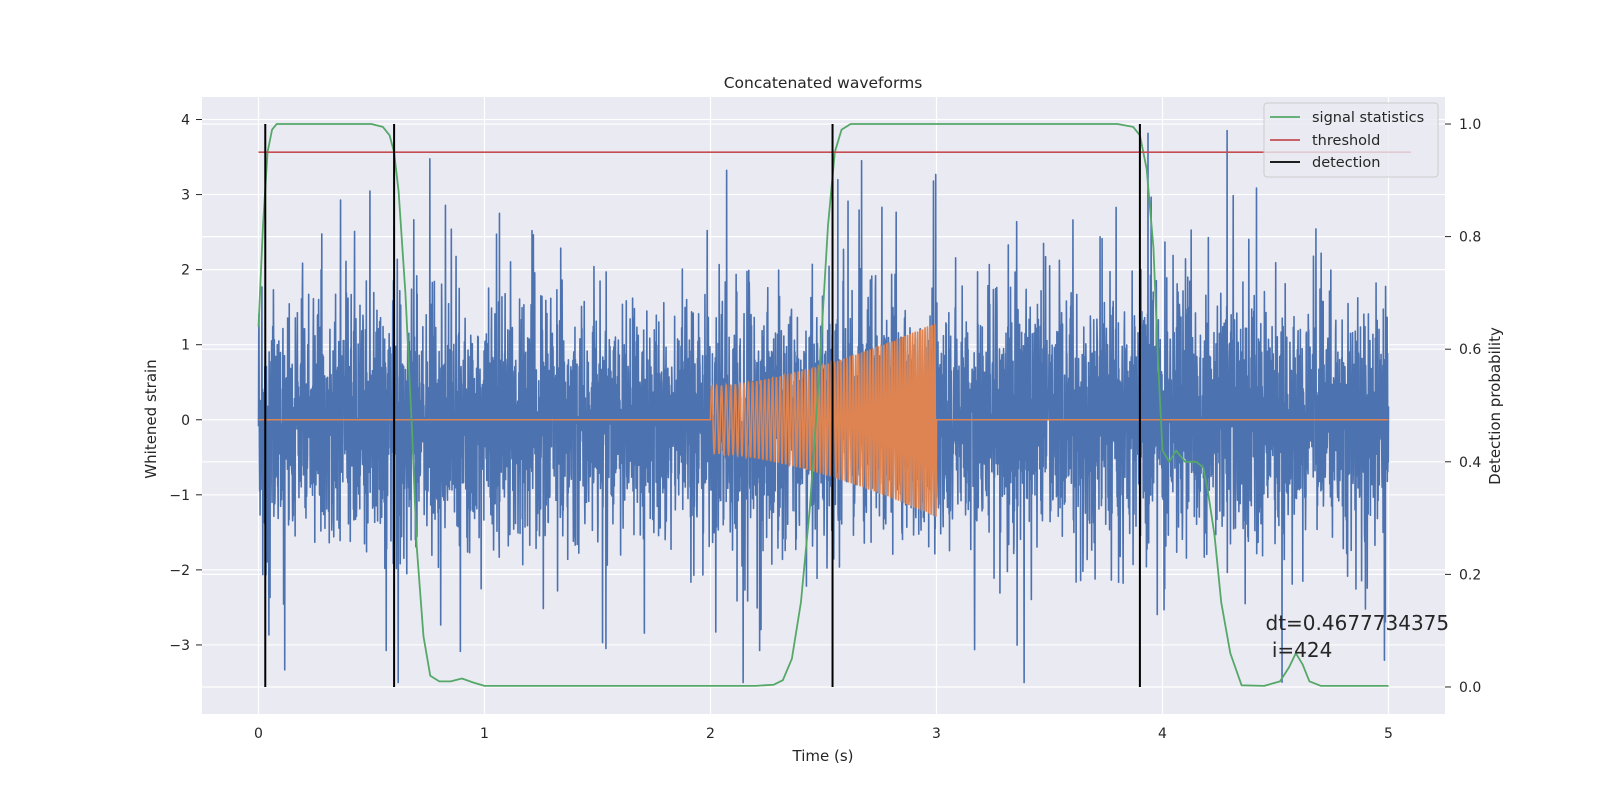 The height and width of the screenshot is (800, 1600). I want to click on y2-tick-label: 0.6, so click(1470, 350).